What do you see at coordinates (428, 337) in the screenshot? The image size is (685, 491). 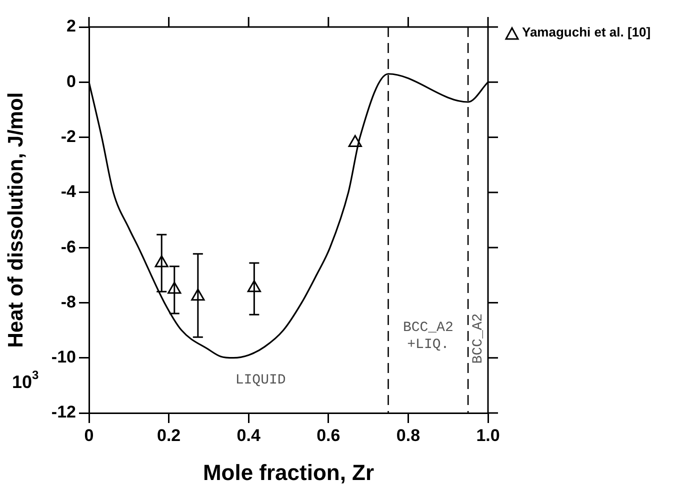 I see `annotation: BCC_A2 +LIQ.` at bounding box center [428, 337].